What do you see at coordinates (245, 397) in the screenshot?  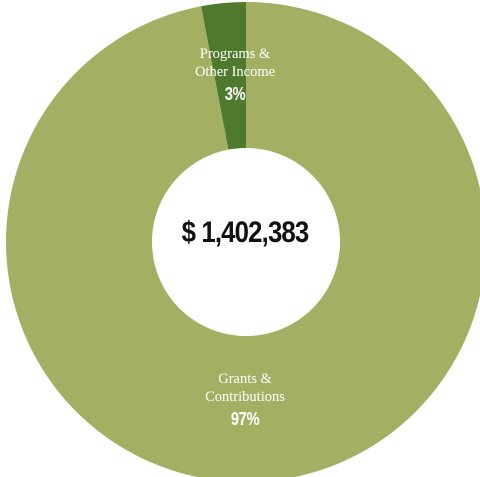 I see `slice-label-grants-line2: Contributions` at bounding box center [245, 397].